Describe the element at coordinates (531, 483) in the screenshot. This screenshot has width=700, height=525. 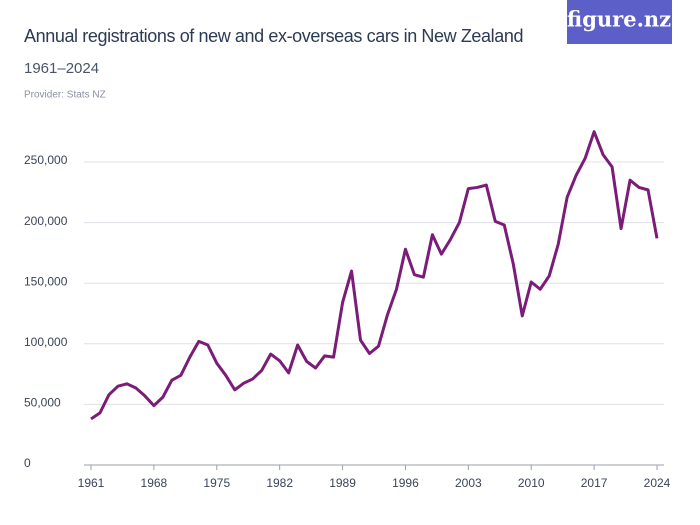
I see `x-tick-label: 2010` at that location.